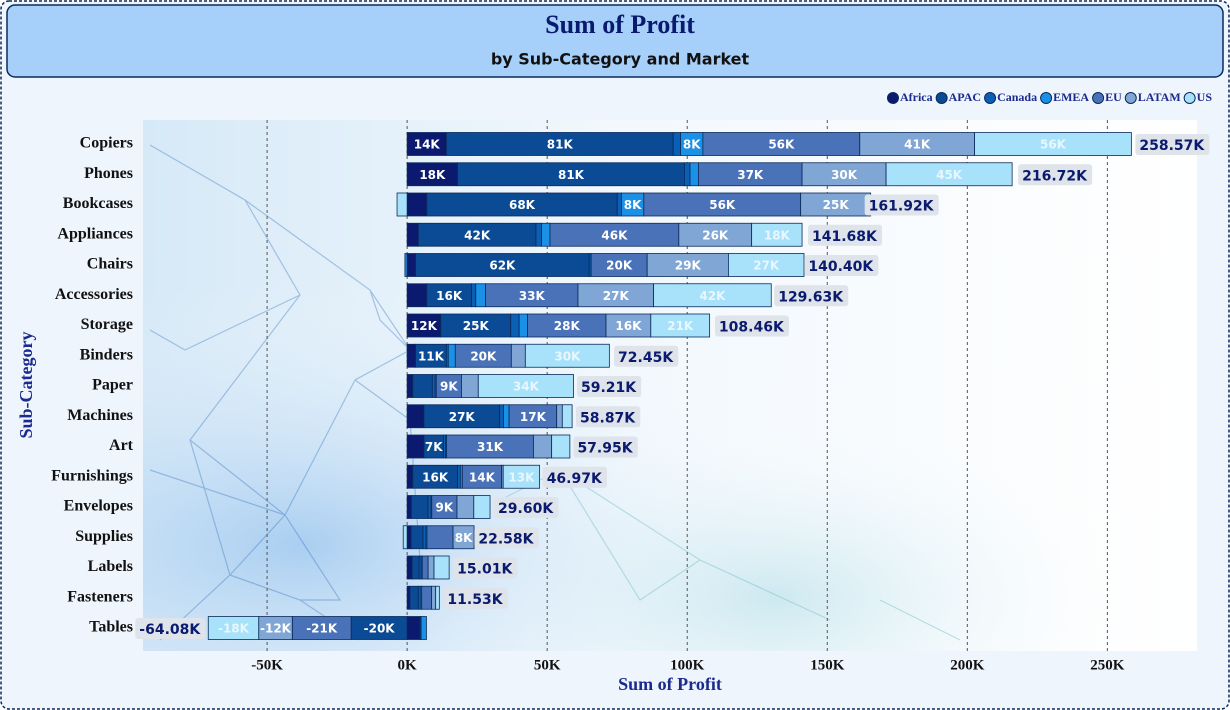 This screenshot has height=710, width=1230. I want to click on total-label-group: 11.53K, so click(475, 598).